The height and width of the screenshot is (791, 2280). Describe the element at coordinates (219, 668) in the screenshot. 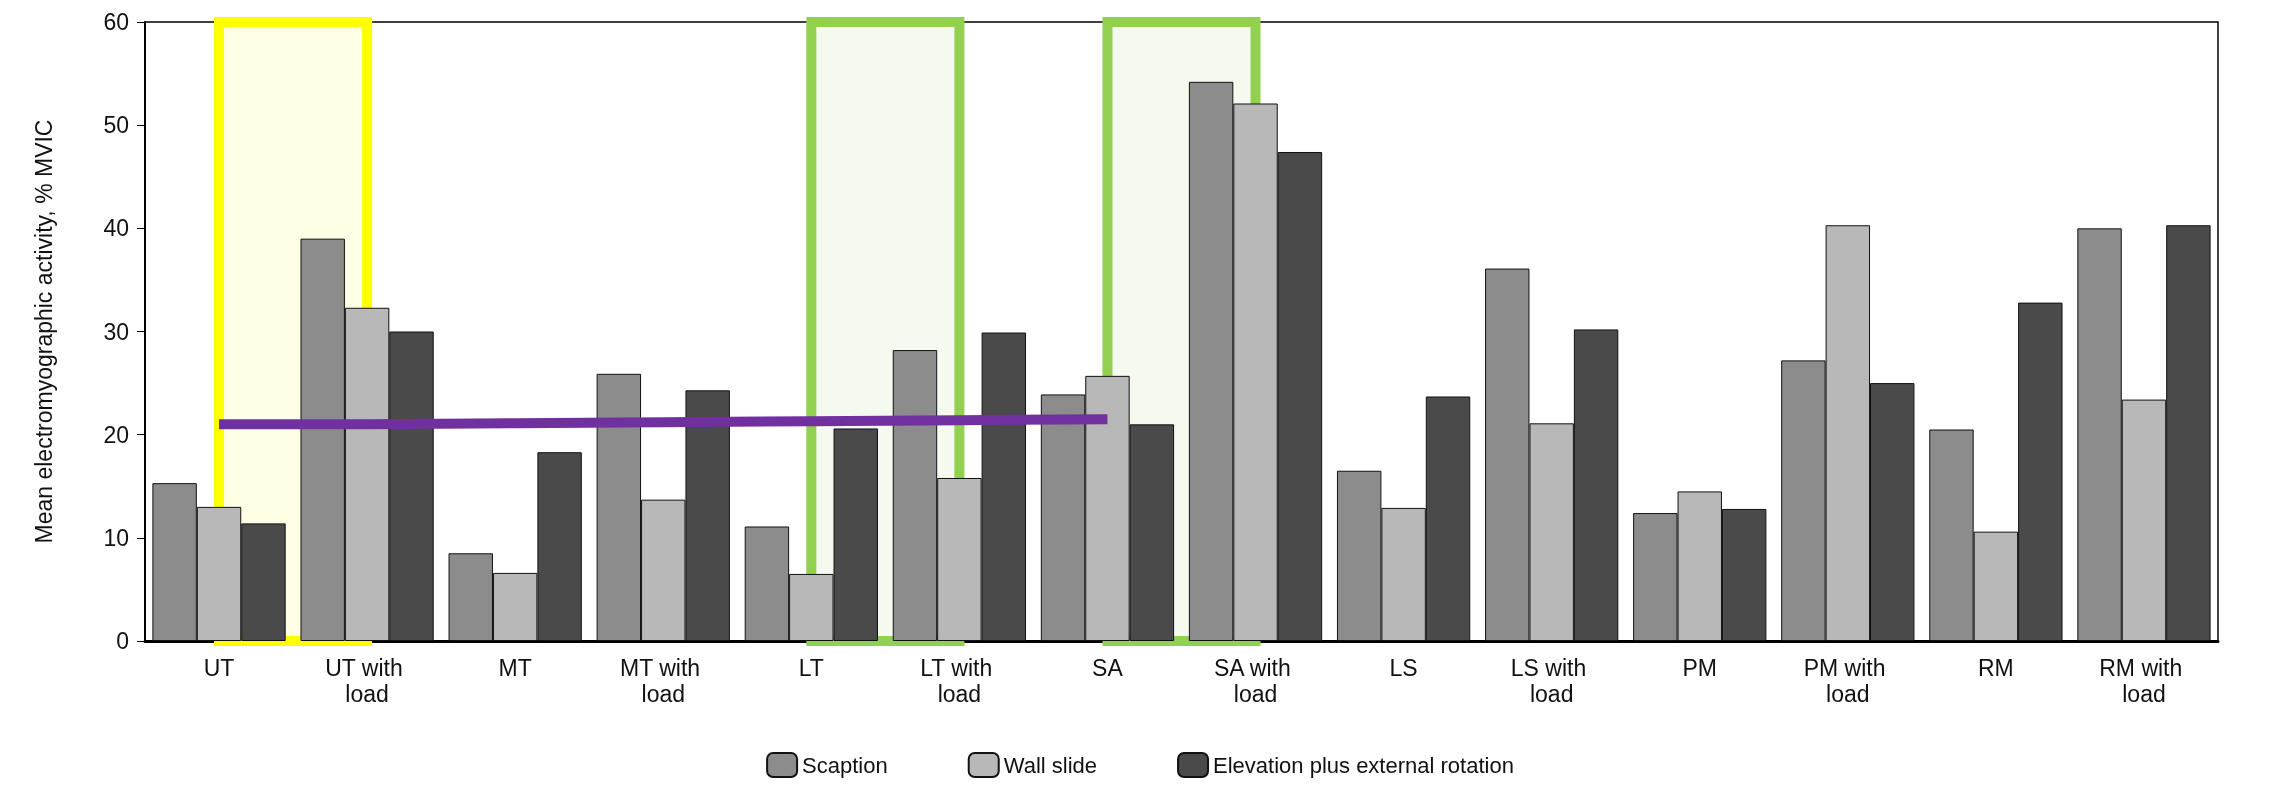

I see `x-tick-label: UT` at that location.